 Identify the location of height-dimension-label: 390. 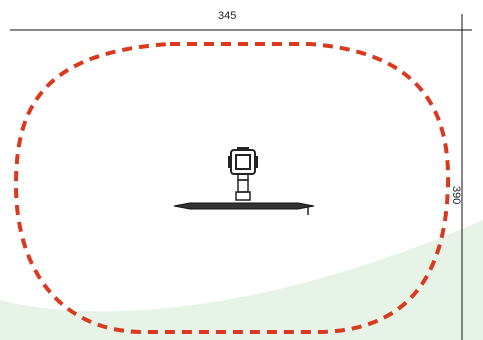
(456, 195).